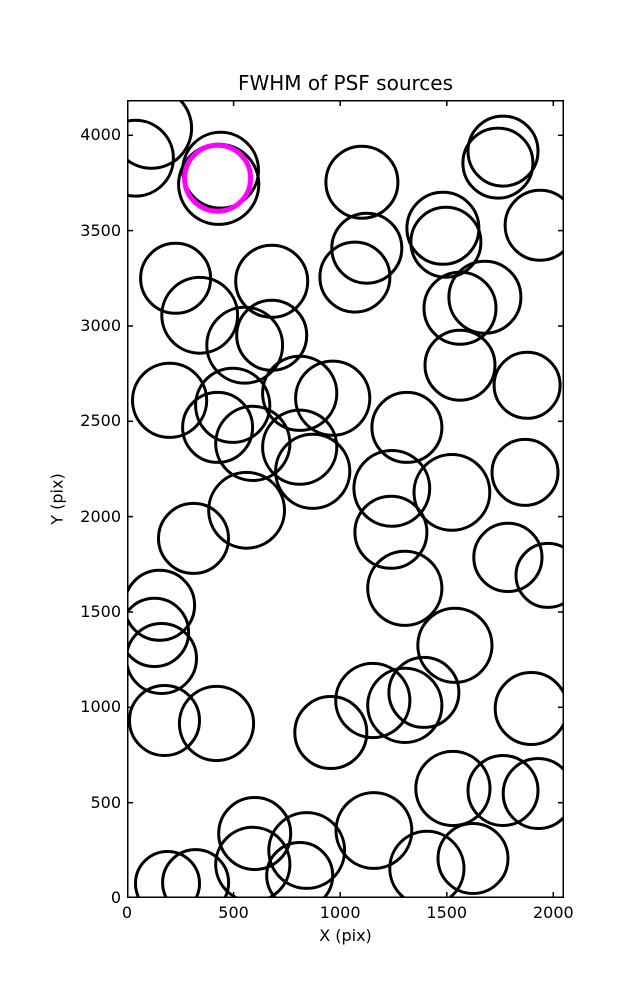 This screenshot has height=1000, width=637. I want to click on y-tick-label: 4000, so click(100, 135).